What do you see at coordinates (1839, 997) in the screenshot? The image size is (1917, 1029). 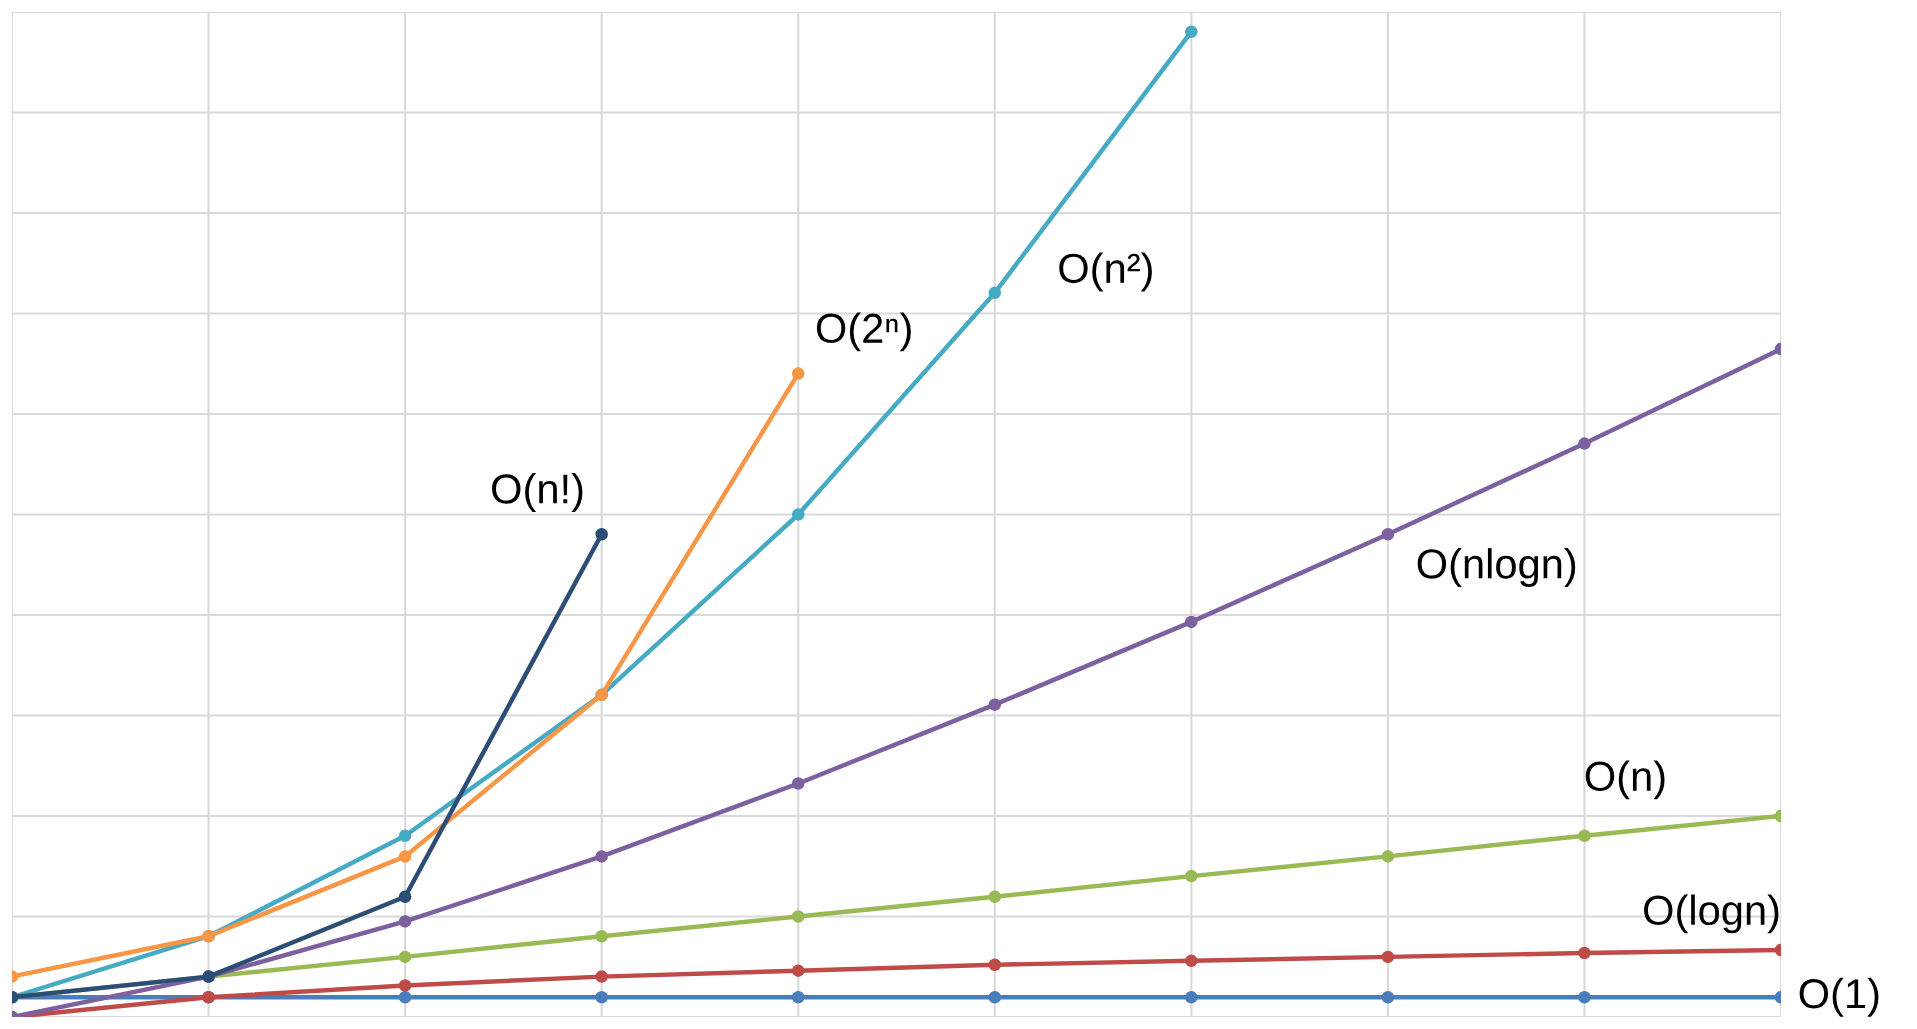 I see `series-label: O(1)` at bounding box center [1839, 997].